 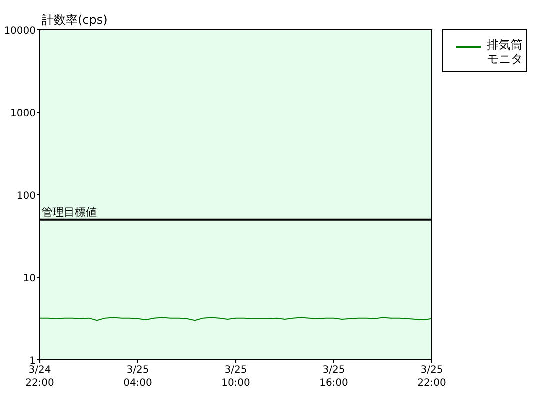 I want to click on y-axis-title: 計数率(cps), so click(x=75, y=20).